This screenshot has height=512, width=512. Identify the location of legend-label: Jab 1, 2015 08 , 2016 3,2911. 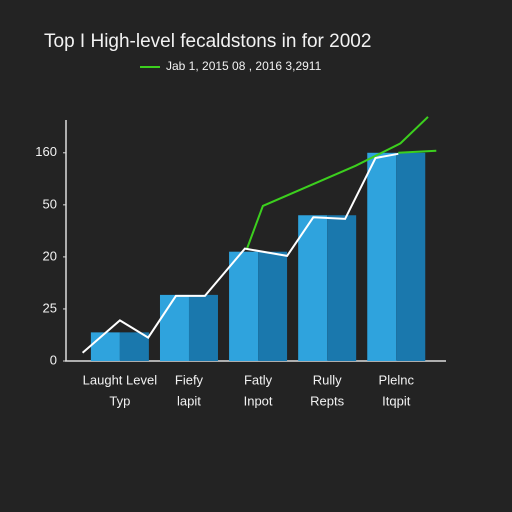
(244, 66).